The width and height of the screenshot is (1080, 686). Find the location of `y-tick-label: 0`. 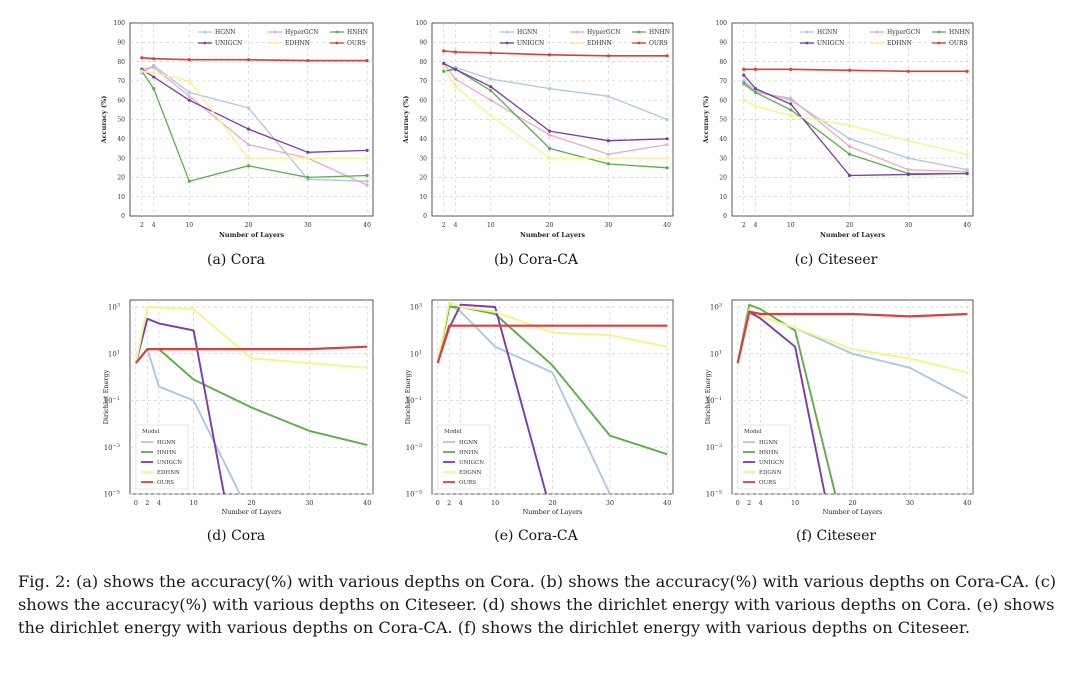

y-tick-label: 0 is located at coordinates (425, 216).